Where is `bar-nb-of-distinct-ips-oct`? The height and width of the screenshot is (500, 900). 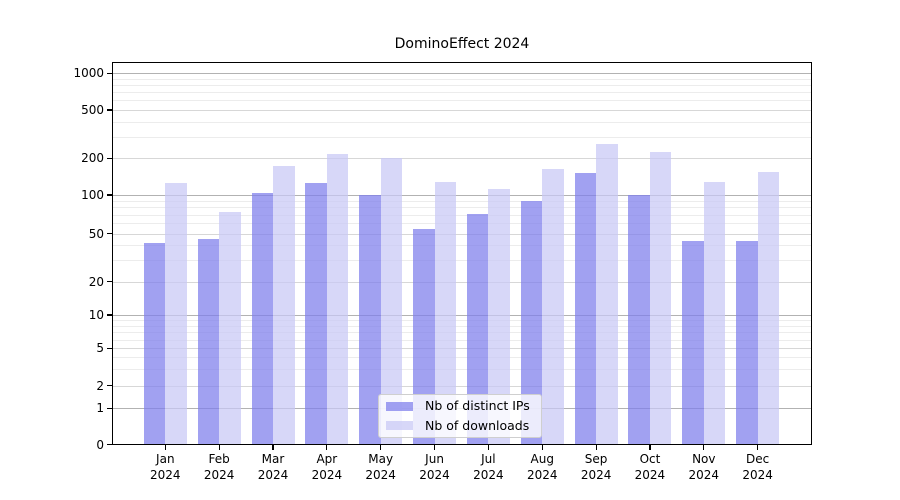 bar-nb-of-distinct-ips-oct is located at coordinates (639, 320).